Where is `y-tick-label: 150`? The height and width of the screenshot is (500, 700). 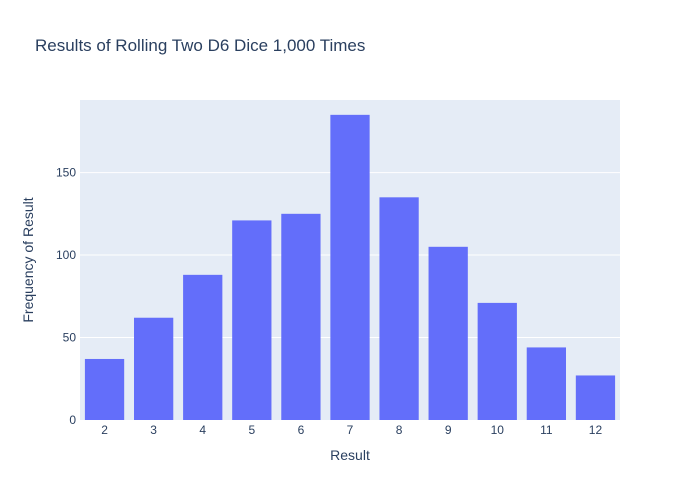
y-tick-label: 150 is located at coordinates (66, 173).